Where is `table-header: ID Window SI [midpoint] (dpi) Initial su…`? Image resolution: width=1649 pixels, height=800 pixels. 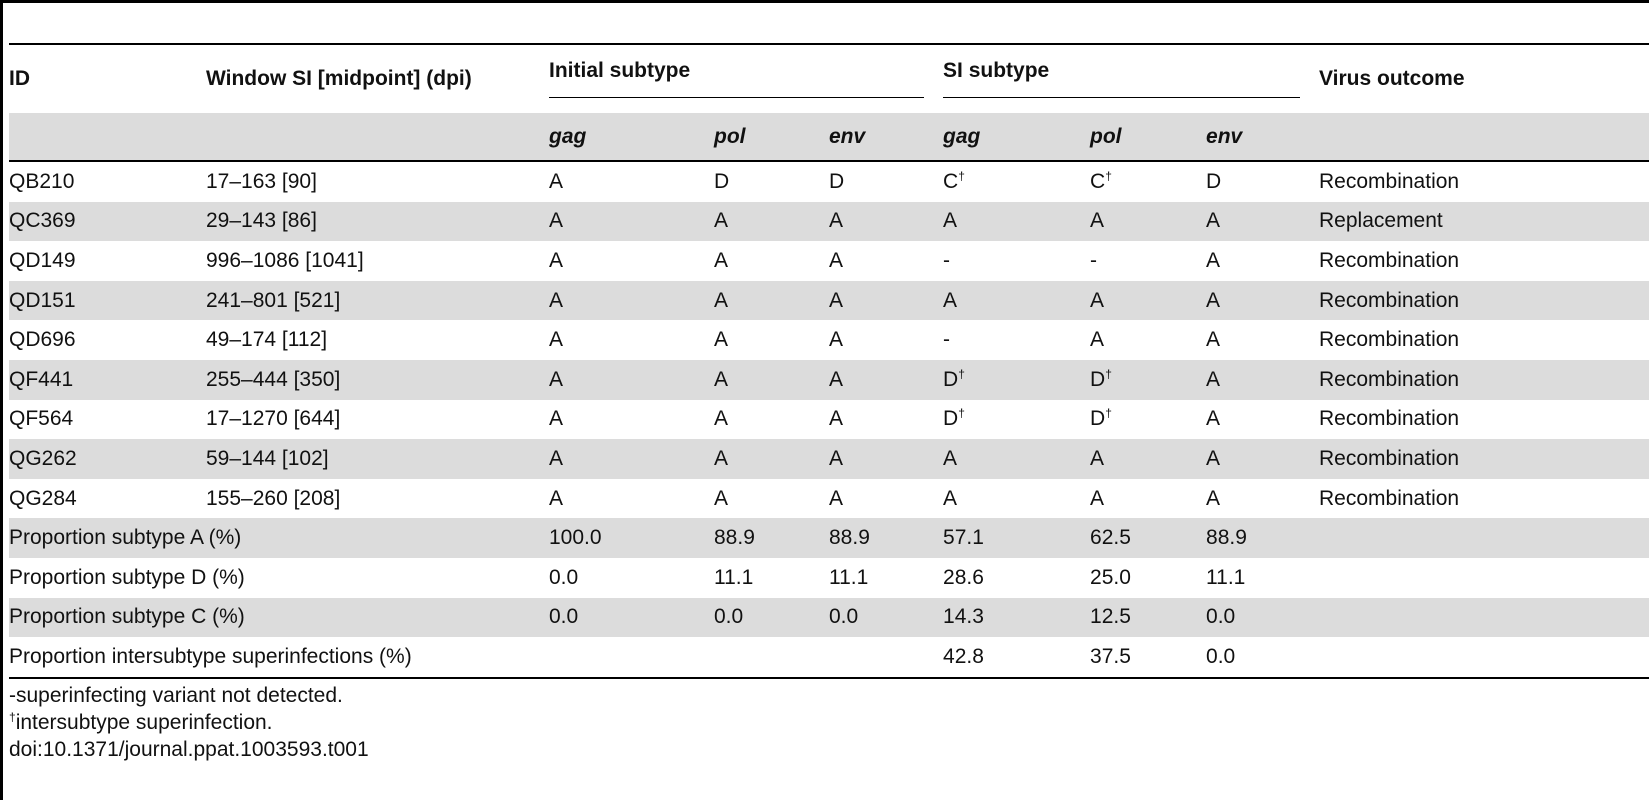 table-header: ID Window SI [midpoint] (dpi) Initial su… is located at coordinates (829, 102).